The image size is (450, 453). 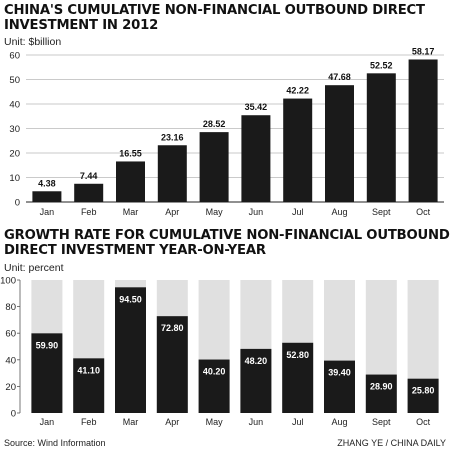 I want to click on chart2-xtick-label: Oct, so click(x=423, y=422).